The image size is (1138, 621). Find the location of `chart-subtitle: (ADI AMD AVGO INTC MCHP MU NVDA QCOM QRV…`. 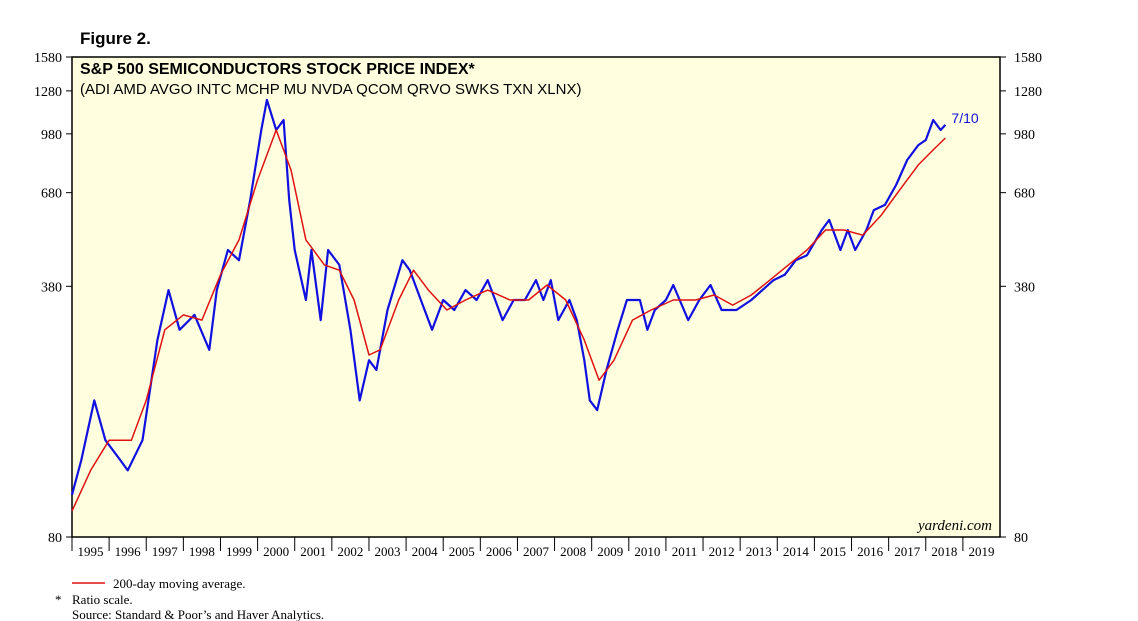

chart-subtitle: (ADI AMD AVGO INTC MCHP MU NVDA QCOM QRV… is located at coordinates (330, 89).